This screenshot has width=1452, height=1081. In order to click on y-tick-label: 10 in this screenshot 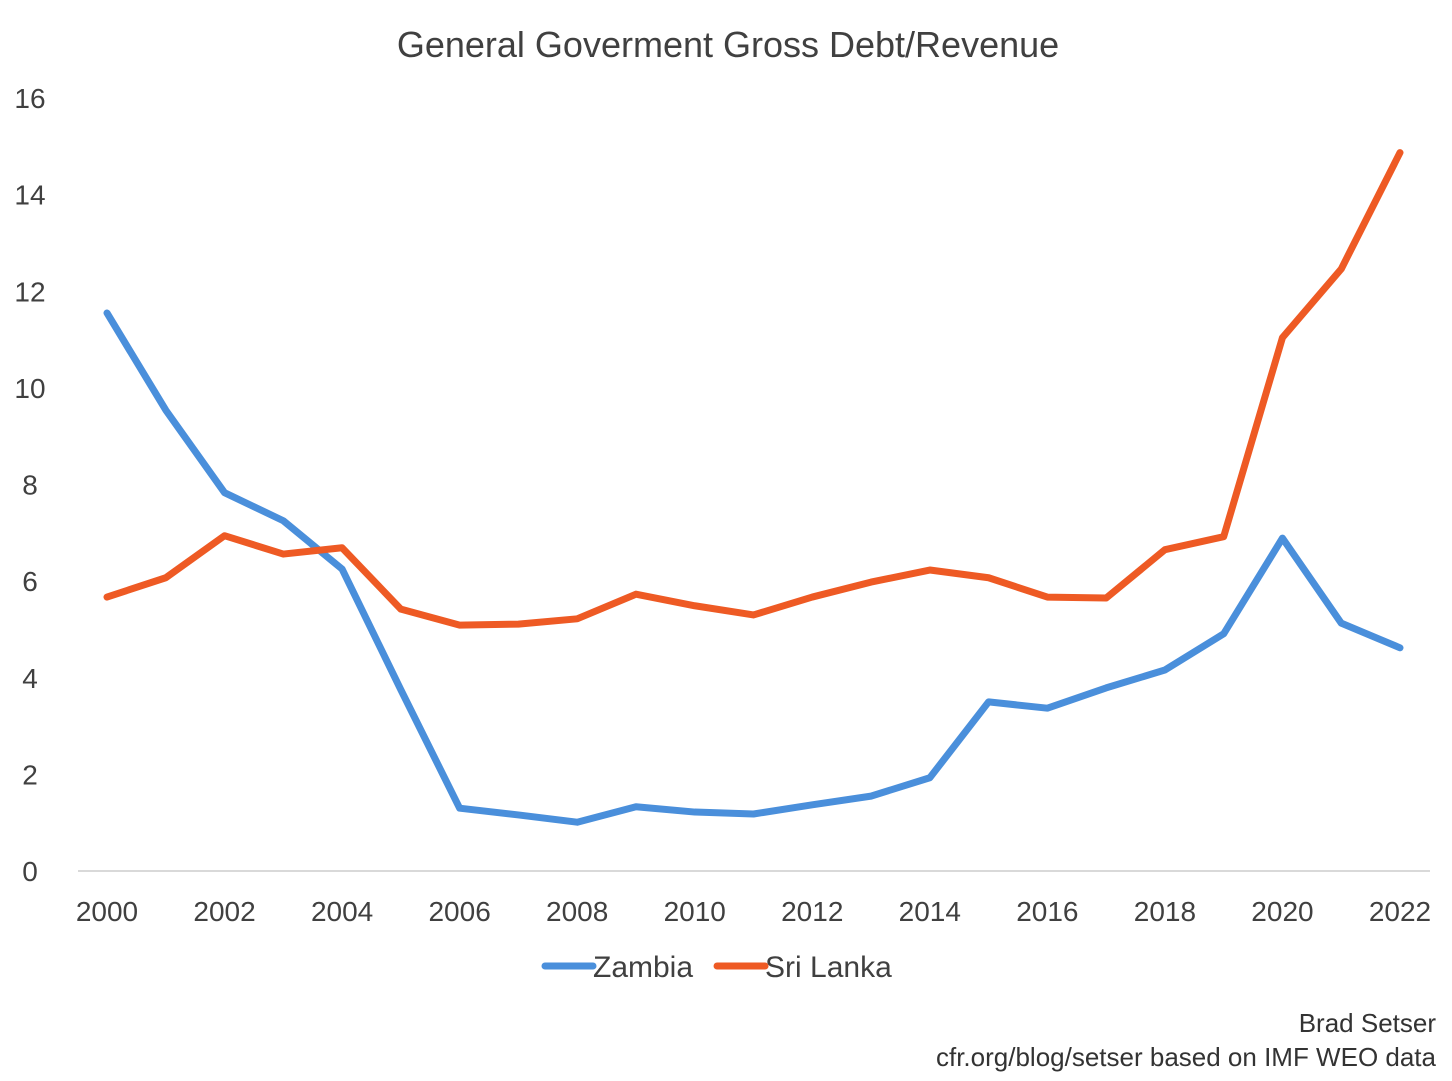, I will do `click(29, 388)`.